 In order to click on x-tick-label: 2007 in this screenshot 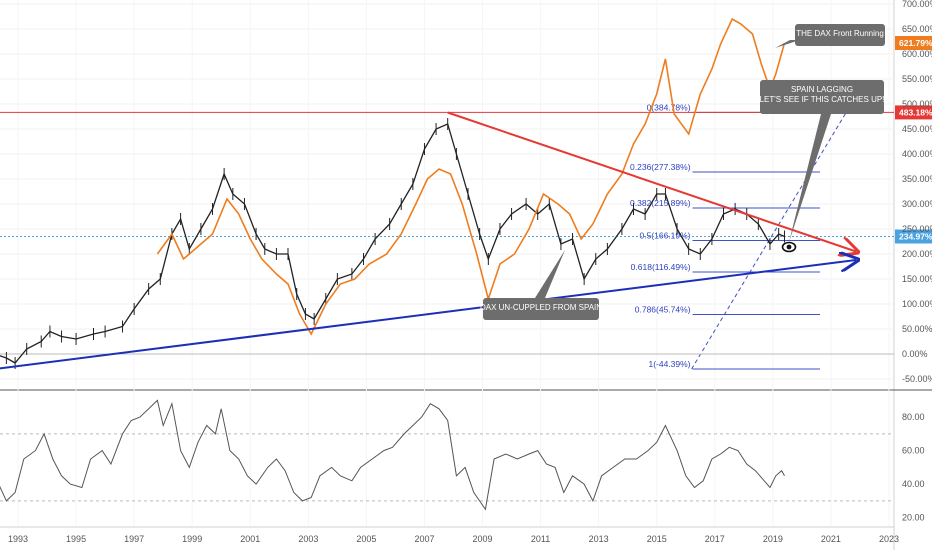, I will do `click(424, 539)`.